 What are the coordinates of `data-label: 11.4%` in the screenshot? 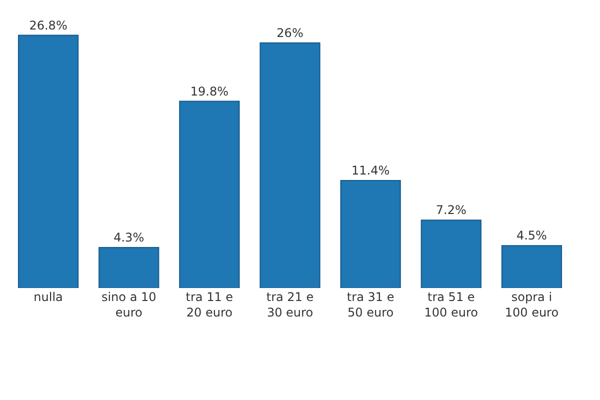 It's located at (371, 171).